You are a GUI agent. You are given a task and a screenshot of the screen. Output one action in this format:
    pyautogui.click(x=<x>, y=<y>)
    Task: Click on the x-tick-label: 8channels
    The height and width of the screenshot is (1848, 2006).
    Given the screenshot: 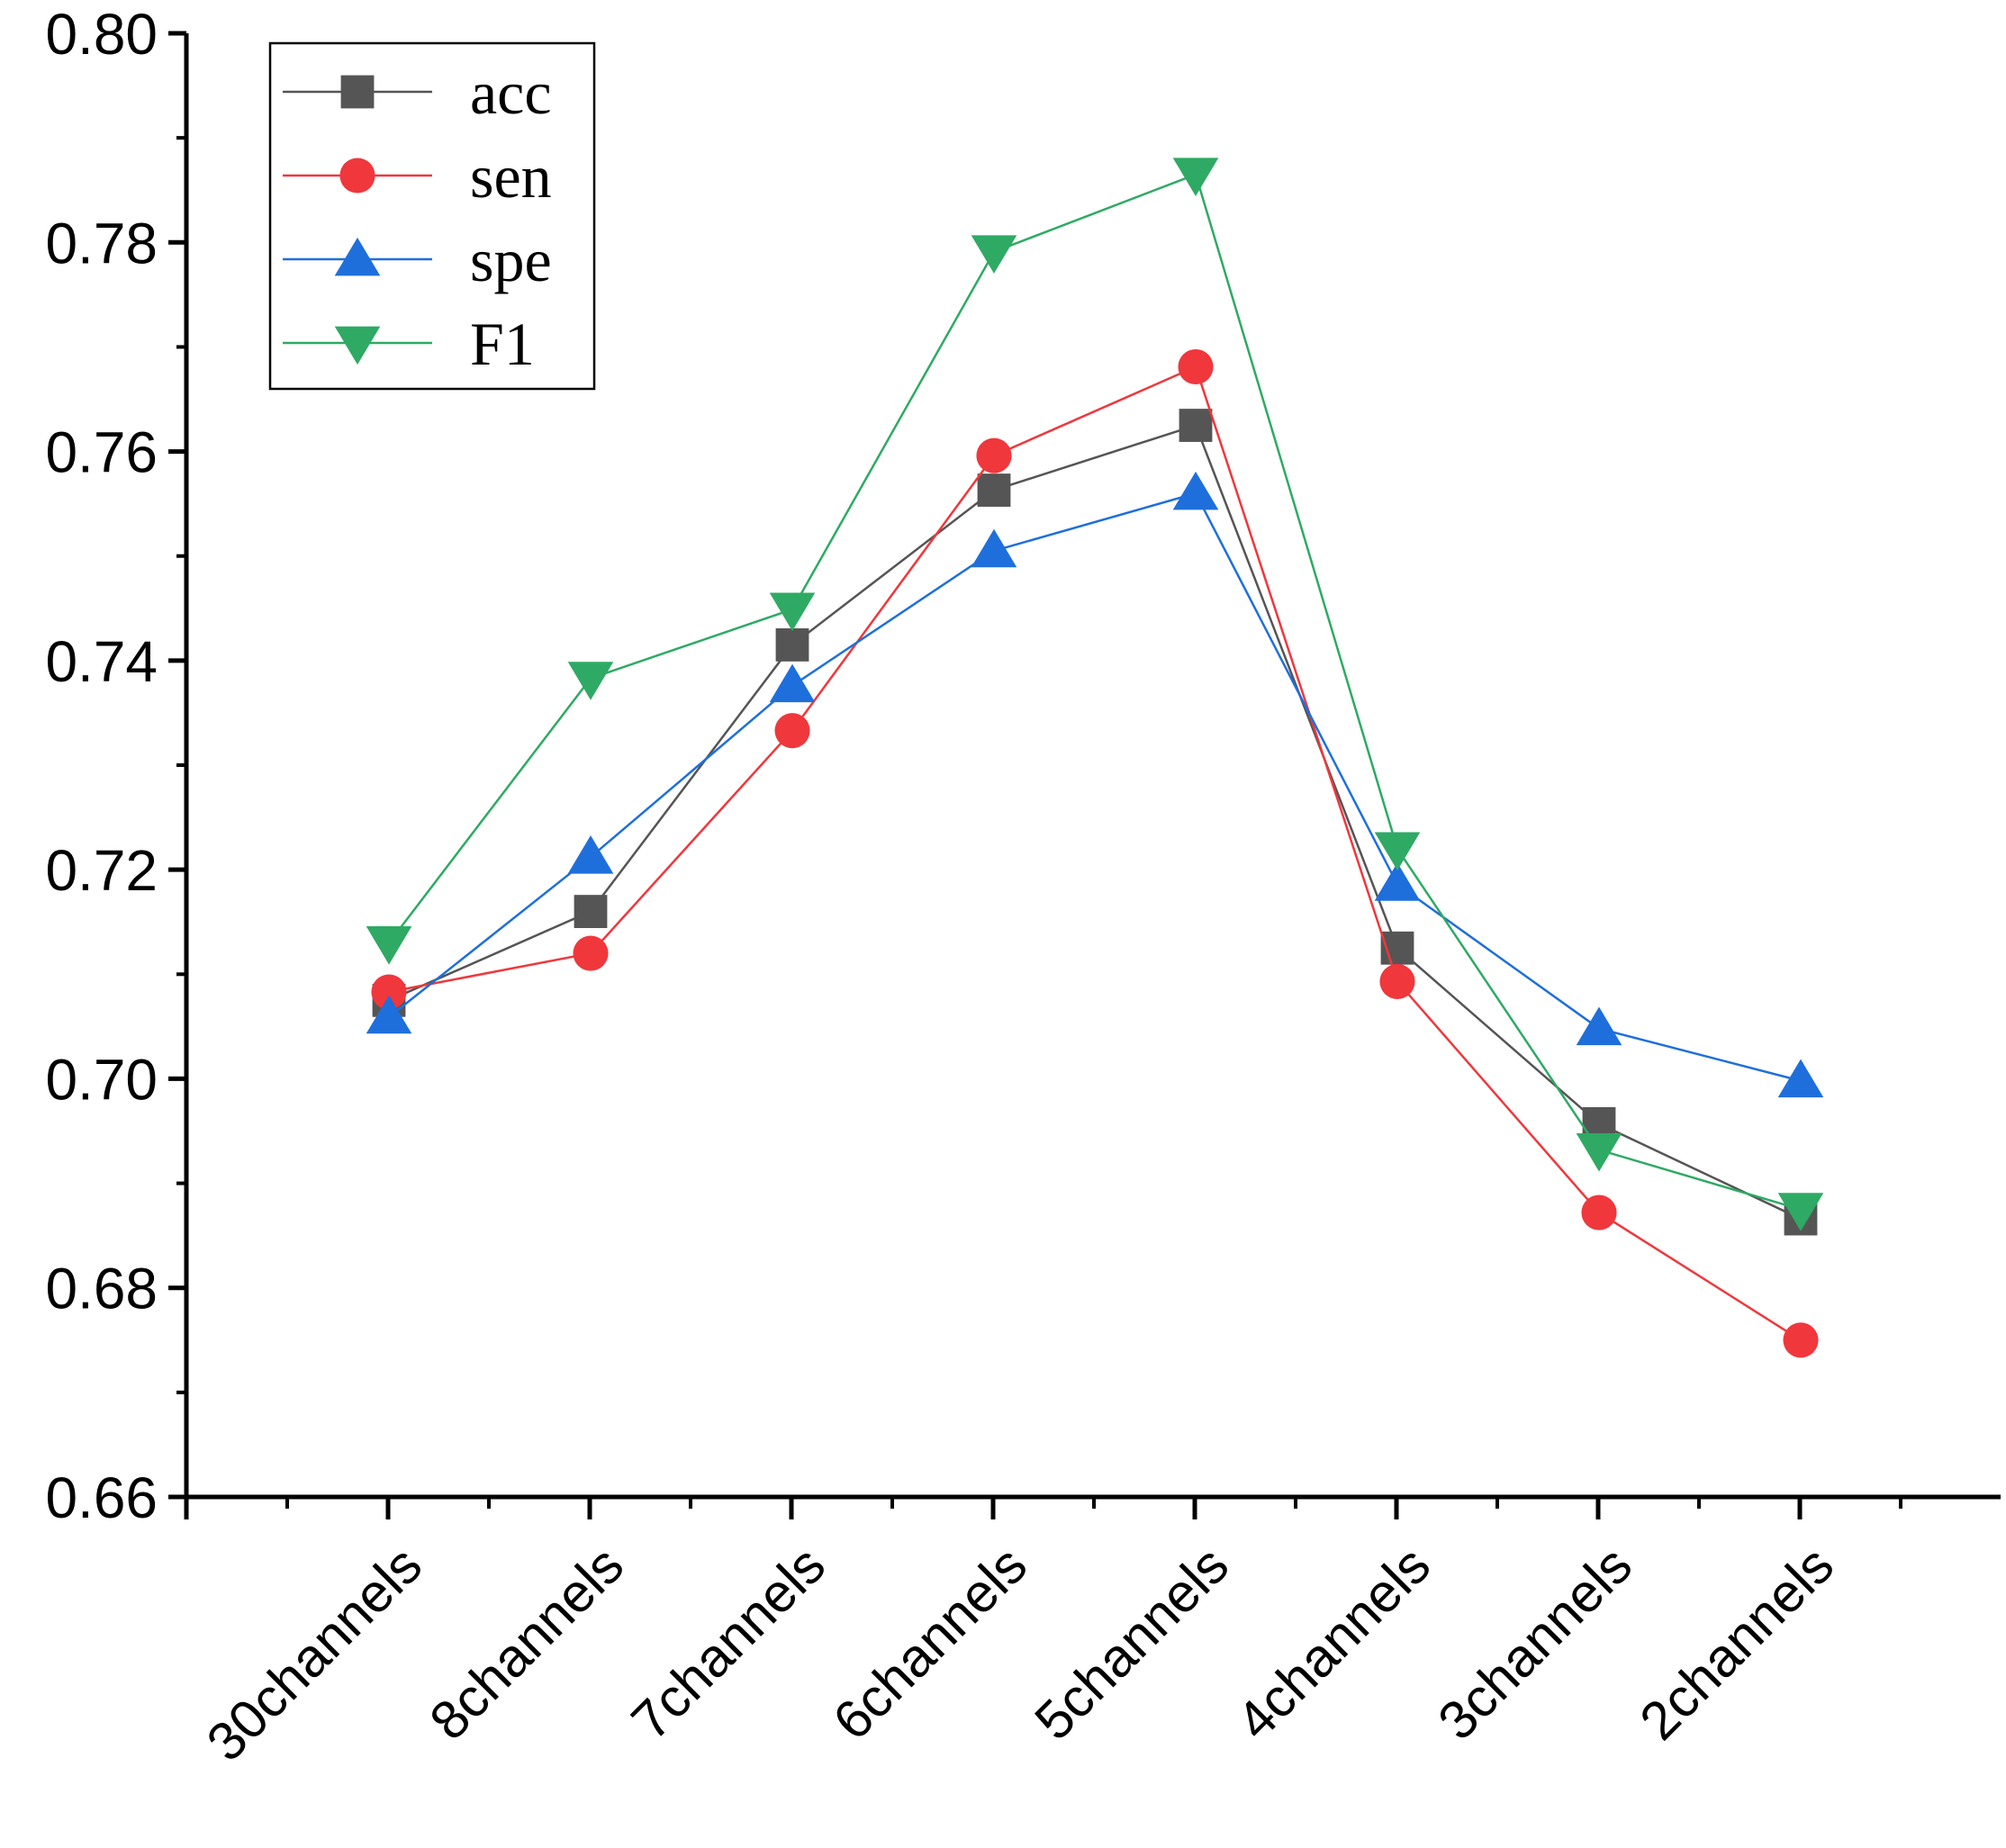 What is the action you would take?
    pyautogui.click(x=526, y=1643)
    